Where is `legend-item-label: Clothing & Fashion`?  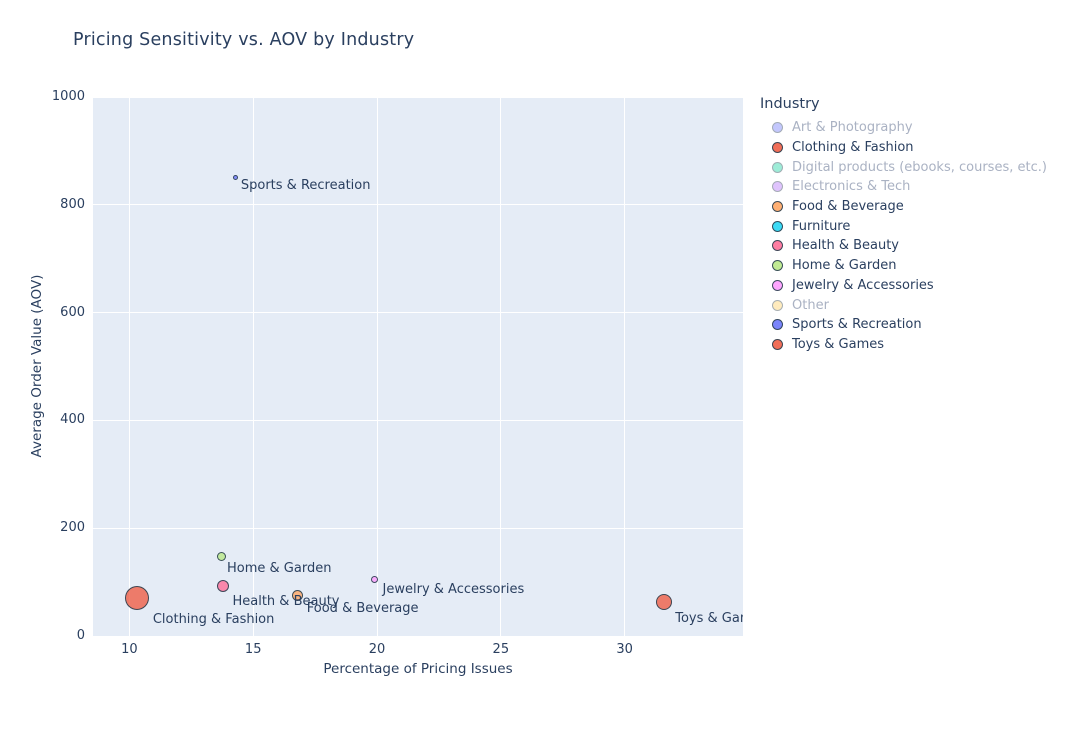
legend-item-label: Clothing & Fashion is located at coordinates (853, 148).